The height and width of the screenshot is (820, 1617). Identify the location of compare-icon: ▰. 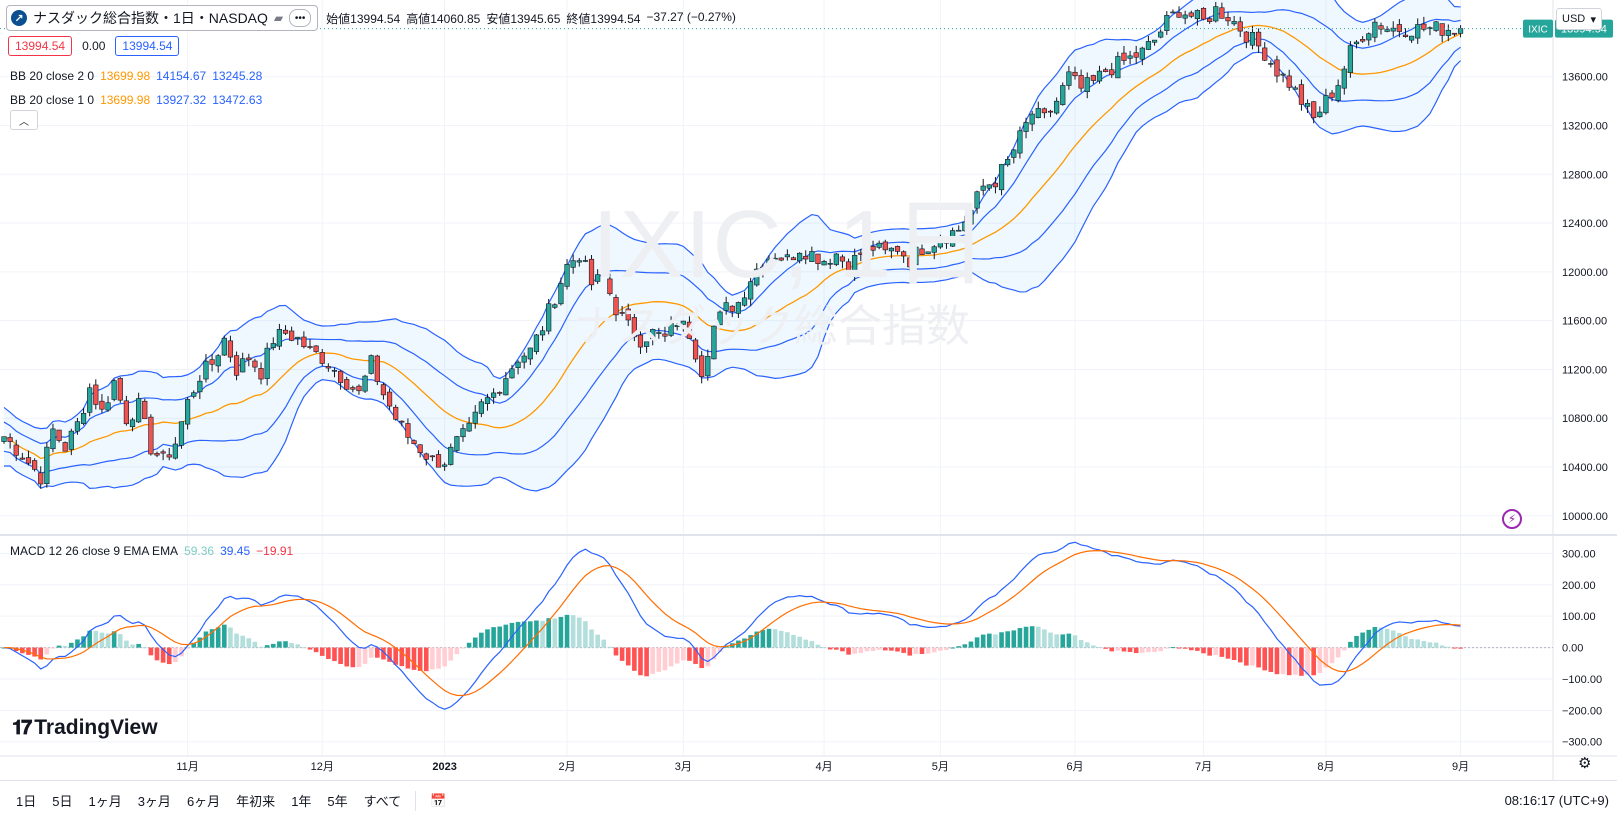
(278, 18).